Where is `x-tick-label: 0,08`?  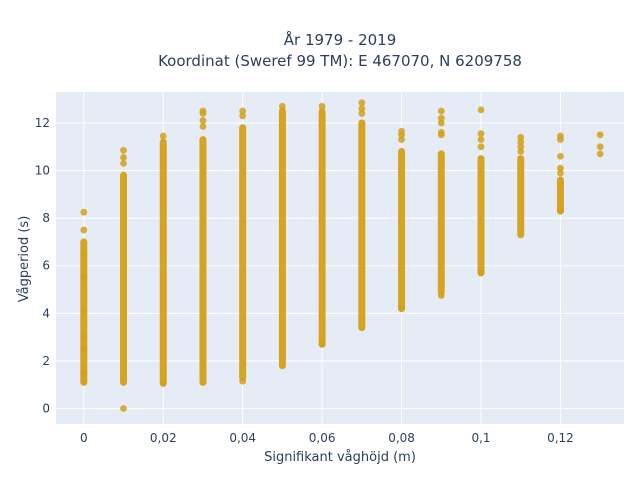 x-tick-label: 0,08 is located at coordinates (401, 438).